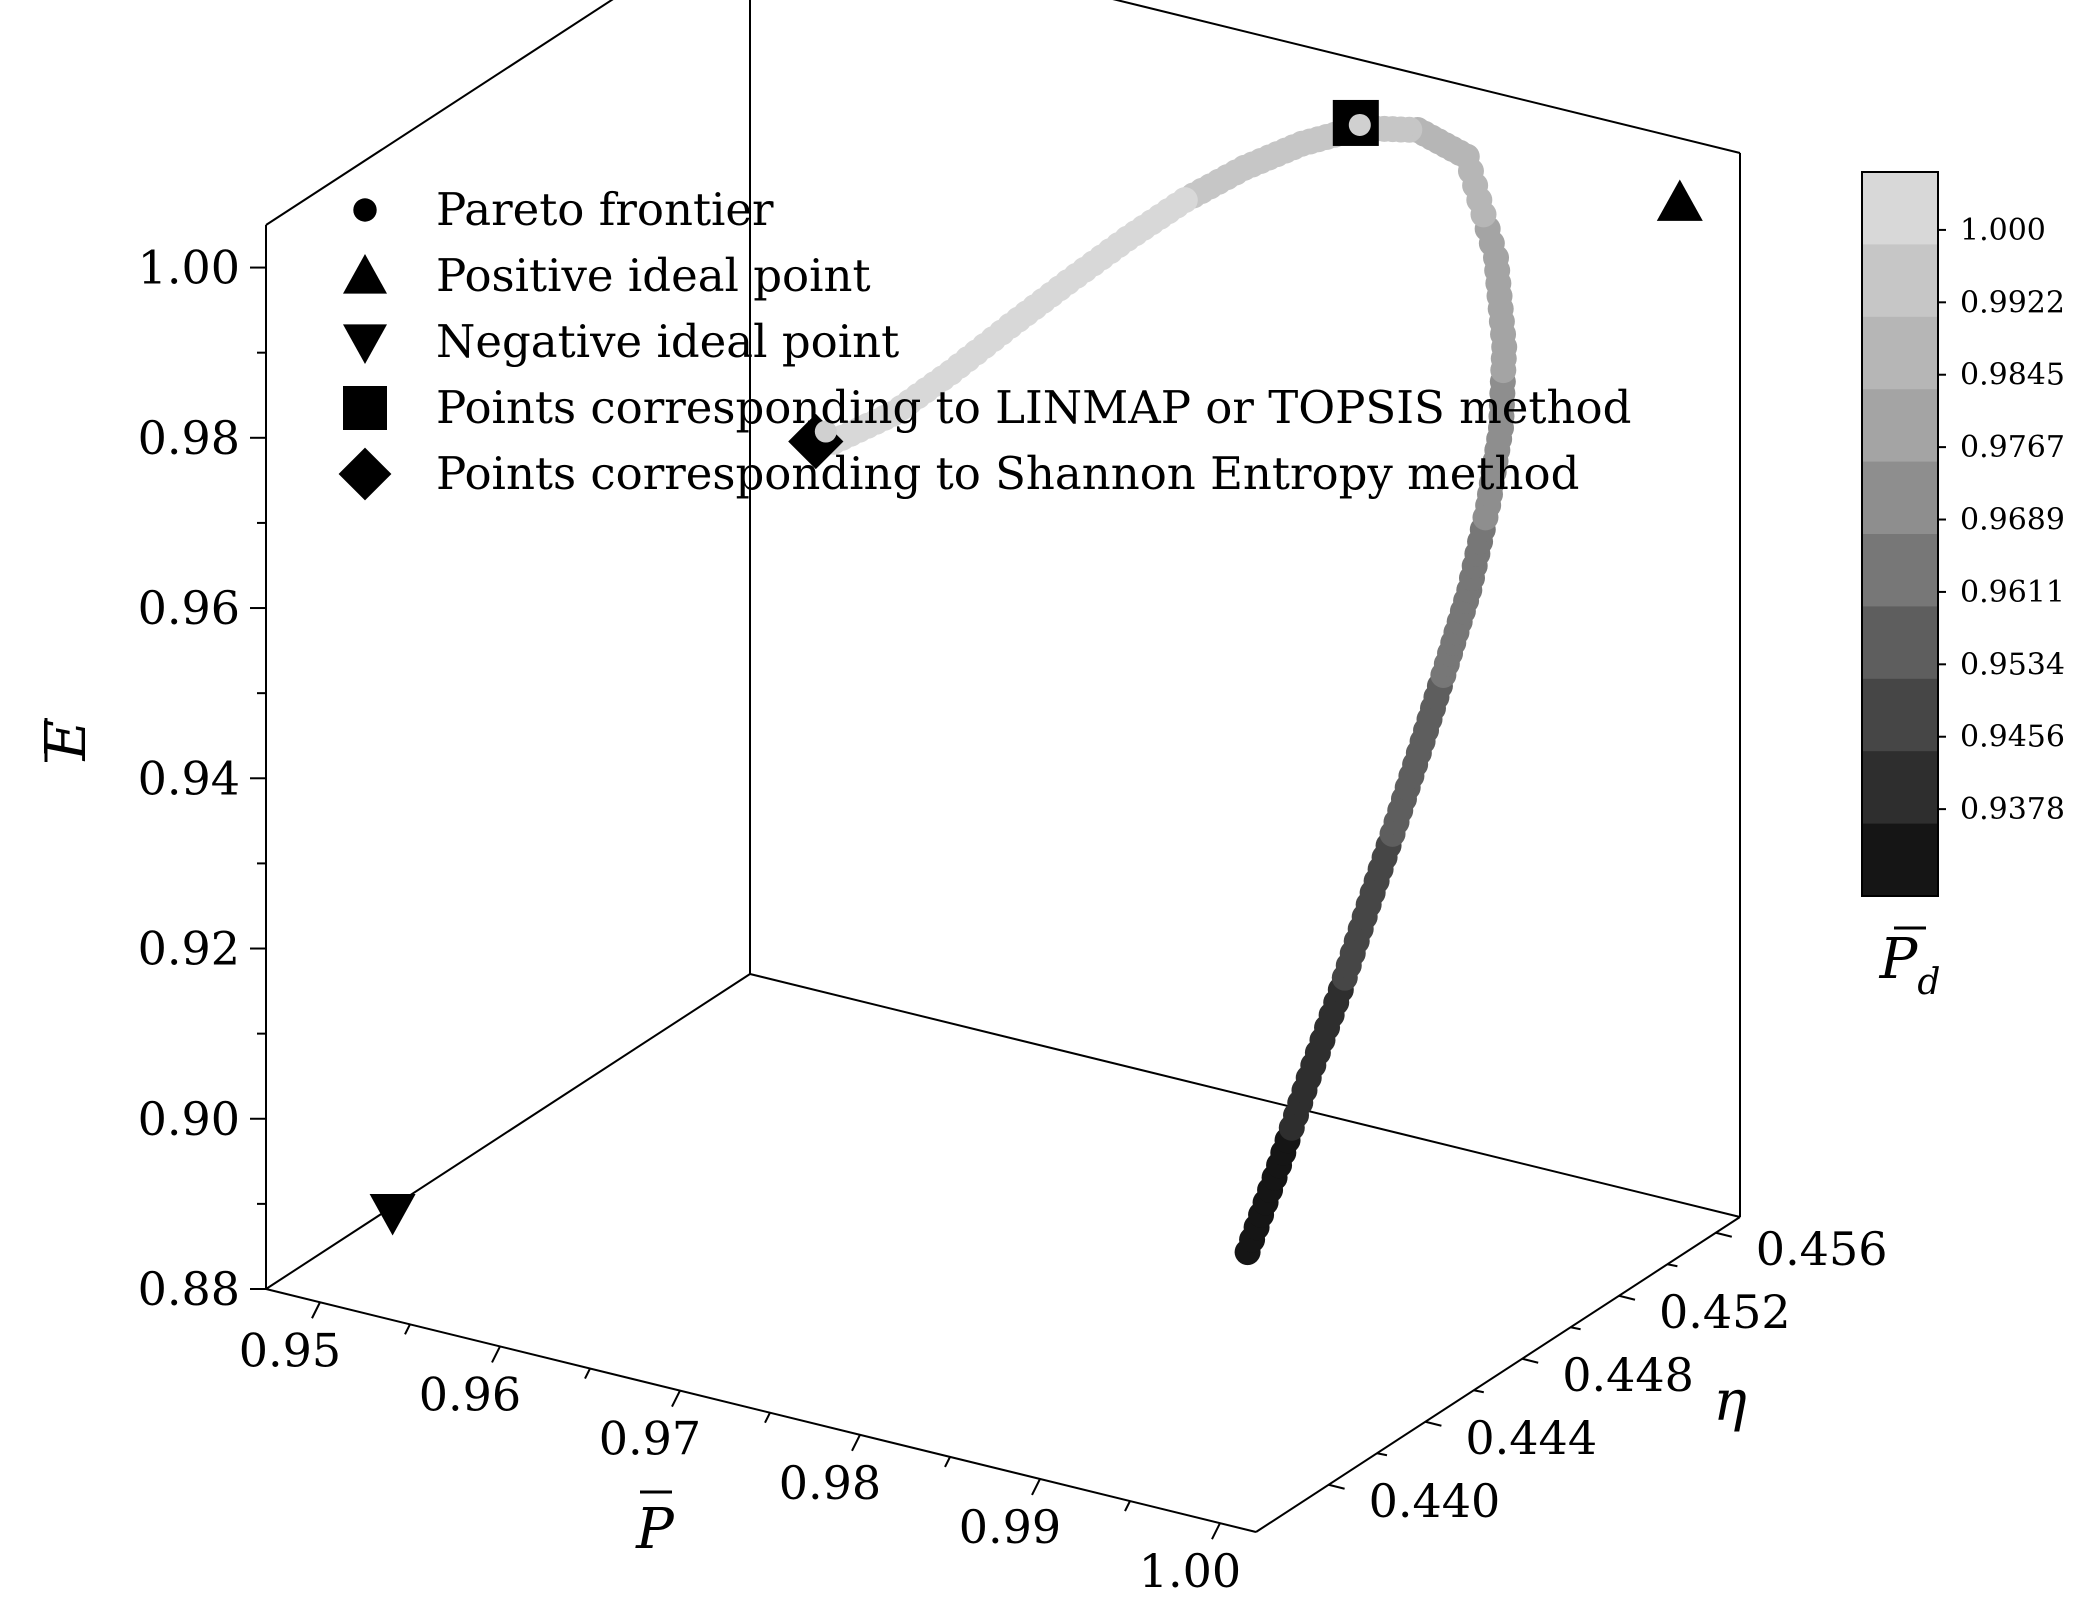  What do you see at coordinates (2003, 230) in the screenshot?
I see `colorbar-tick-label: 1.000` at bounding box center [2003, 230].